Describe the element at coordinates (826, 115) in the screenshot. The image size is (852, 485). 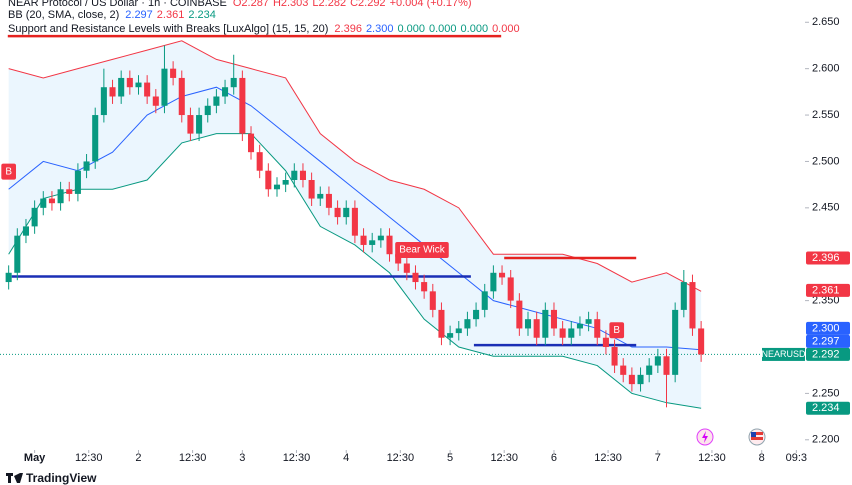
I see `y-tick-label: 2.550` at that location.